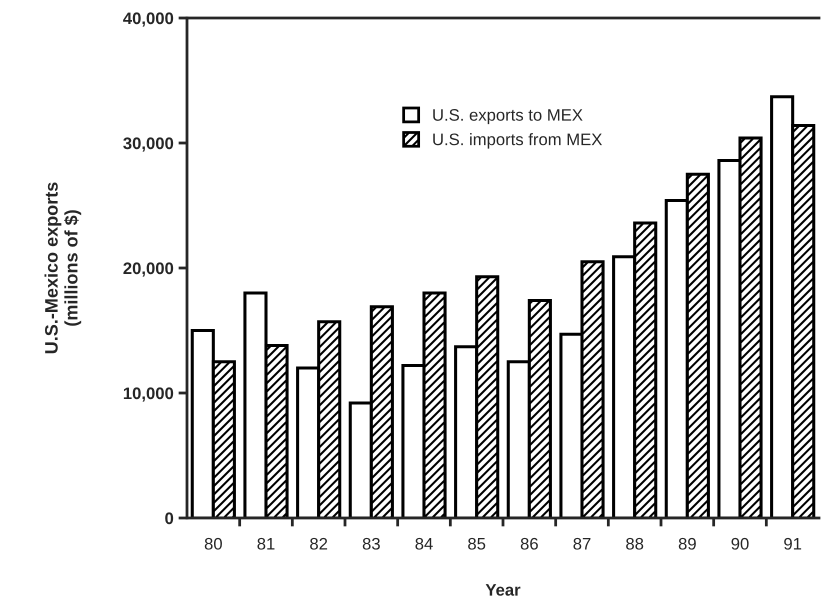  Describe the element at coordinates (635, 544) in the screenshot. I see `x-tick-label: 88` at that location.